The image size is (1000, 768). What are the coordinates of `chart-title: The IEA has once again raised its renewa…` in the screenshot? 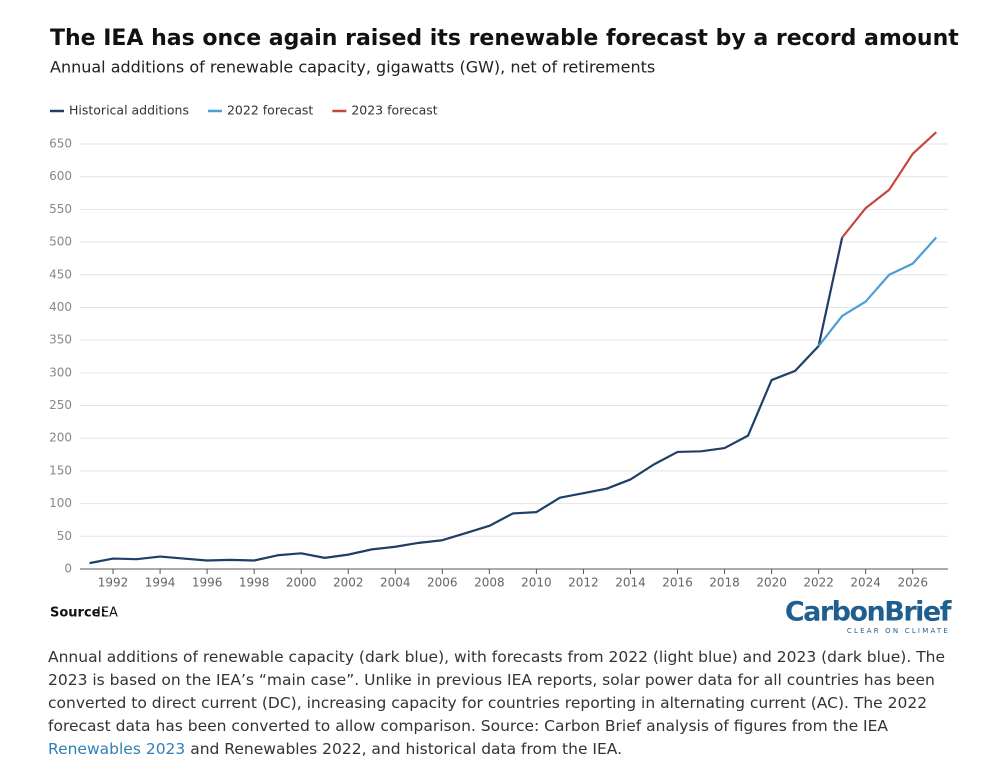 It's located at (504, 38).